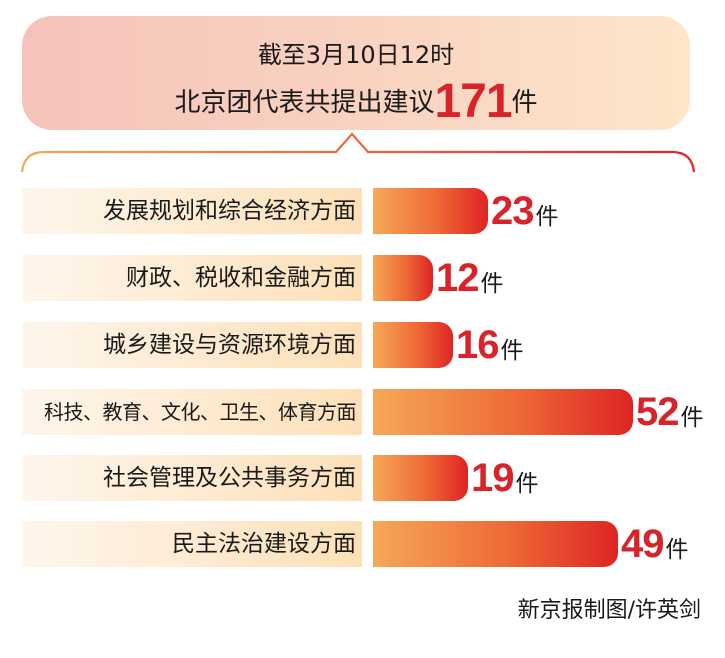  What do you see at coordinates (657, 412) in the screenshot?
I see `value-number: 52` at bounding box center [657, 412].